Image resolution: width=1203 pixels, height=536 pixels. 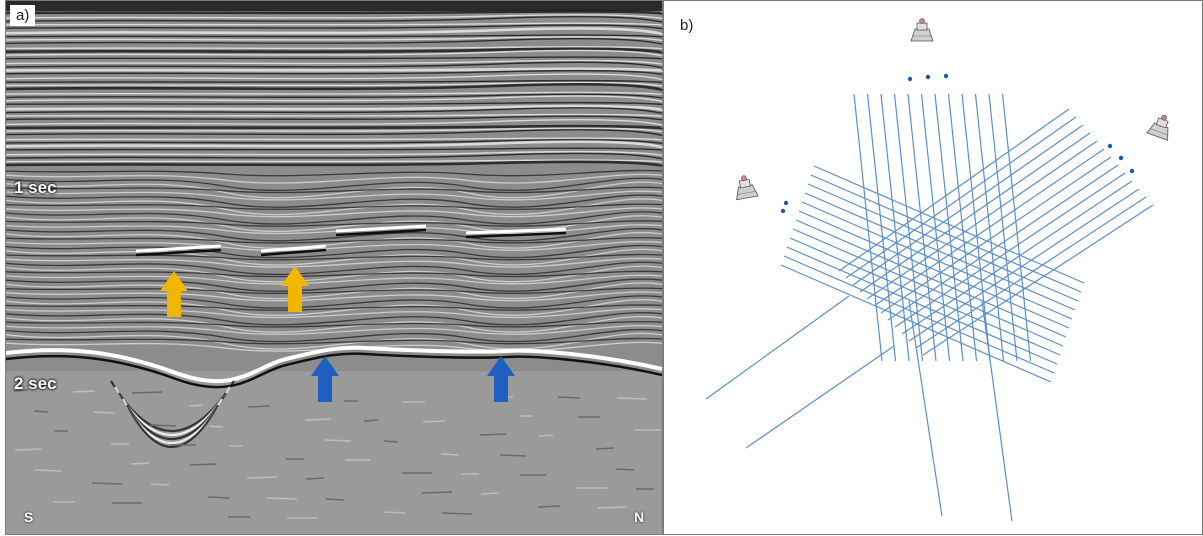 What do you see at coordinates (23, 15) in the screenshot?
I see `panel-label-a: a)` at bounding box center [23, 15].